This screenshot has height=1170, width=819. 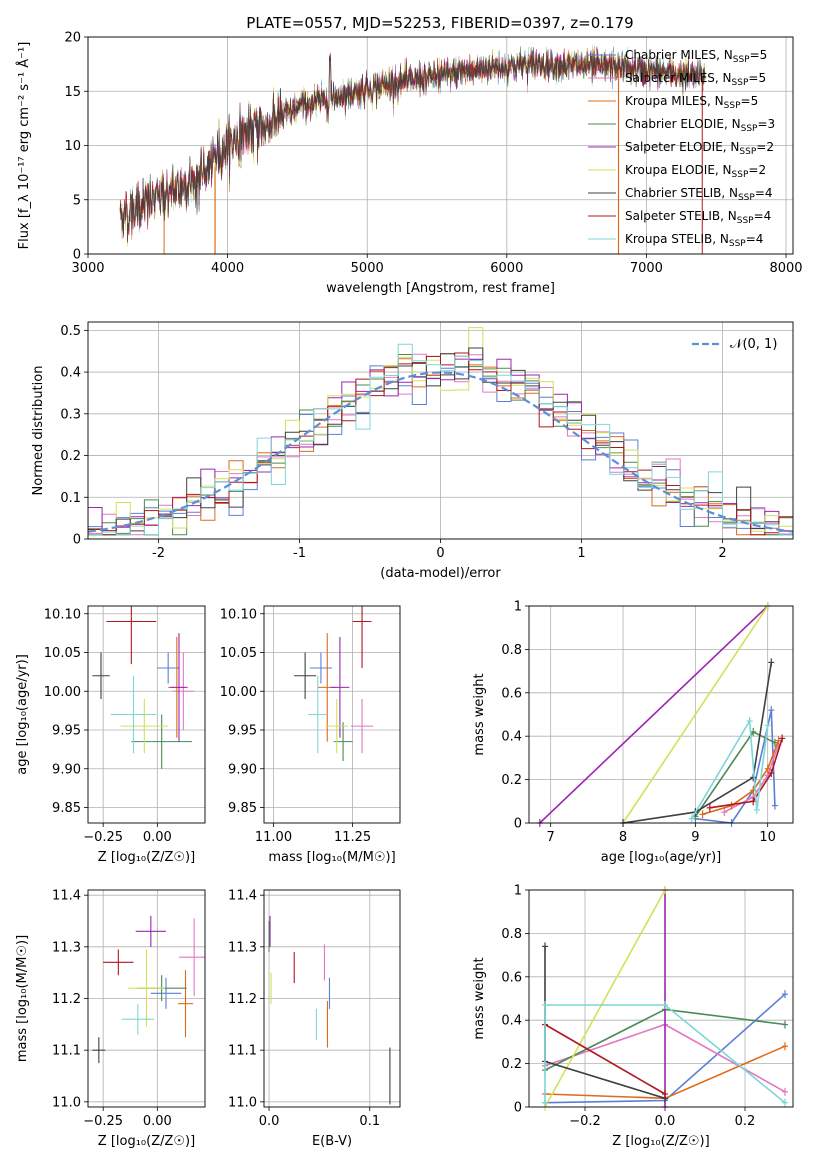 What do you see at coordinates (369, 1121) in the screenshot?
I see `x-tick-label: 0.1` at bounding box center [369, 1121].